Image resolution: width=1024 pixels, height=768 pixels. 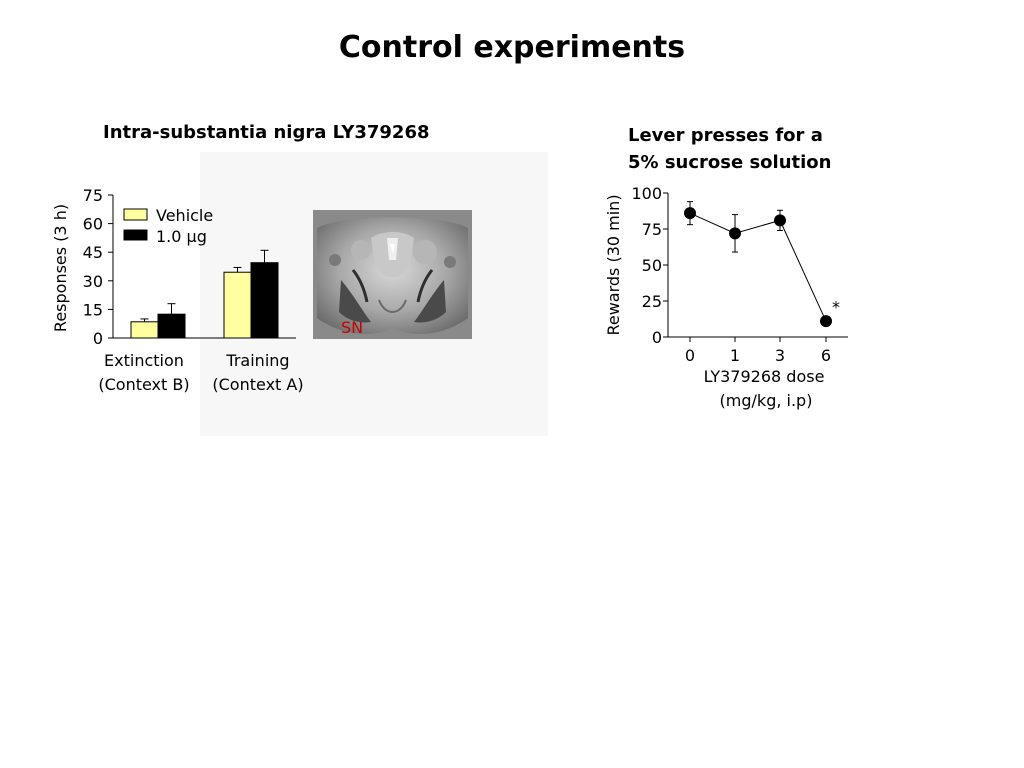 I want to click on bar-y-tick-label: 60, so click(x=93, y=224).